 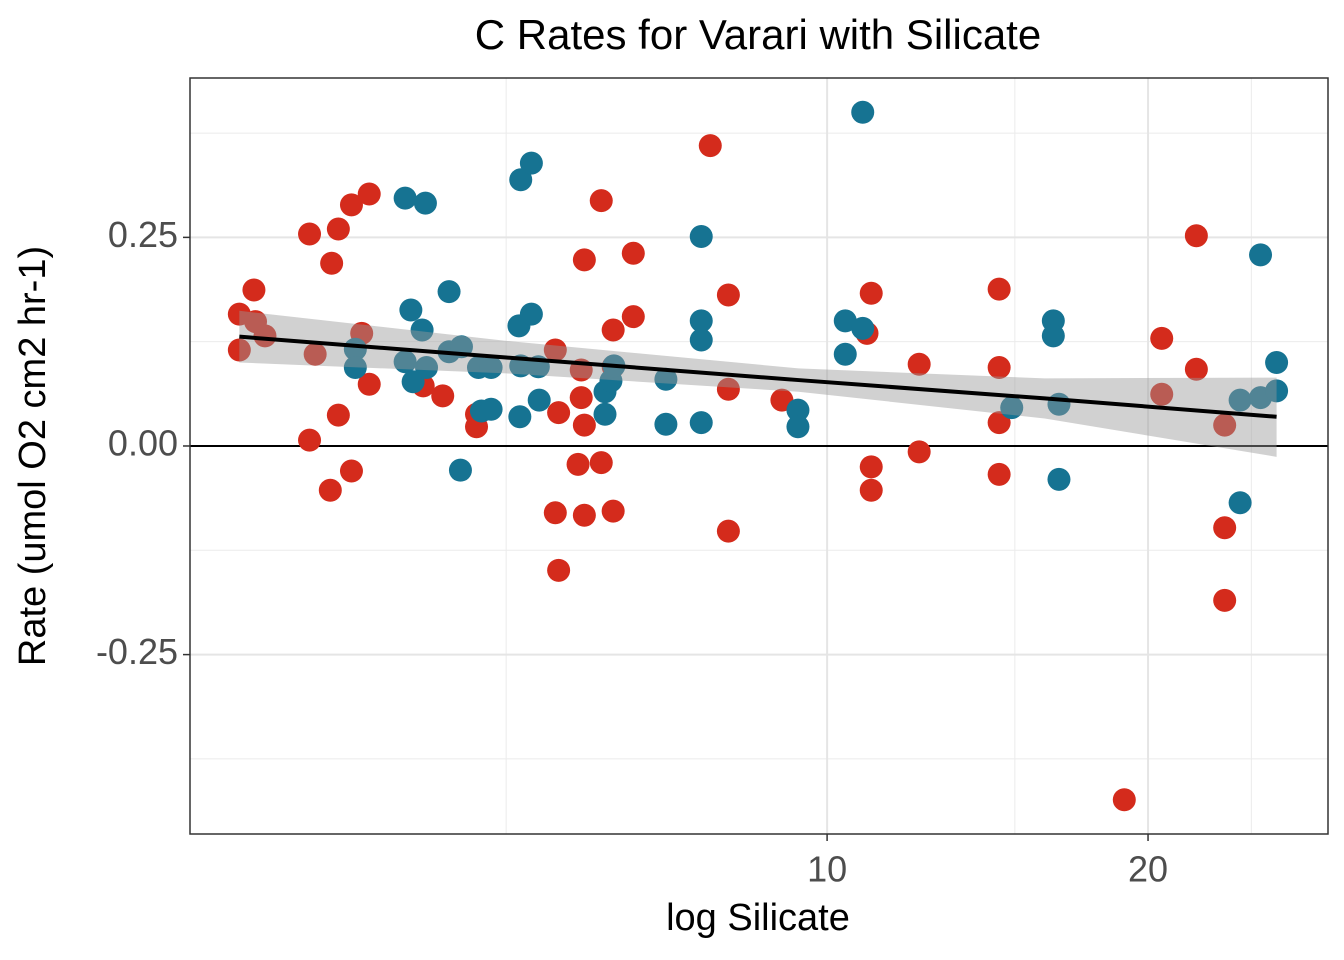 I want to click on confidence-band, so click(x=758, y=383).